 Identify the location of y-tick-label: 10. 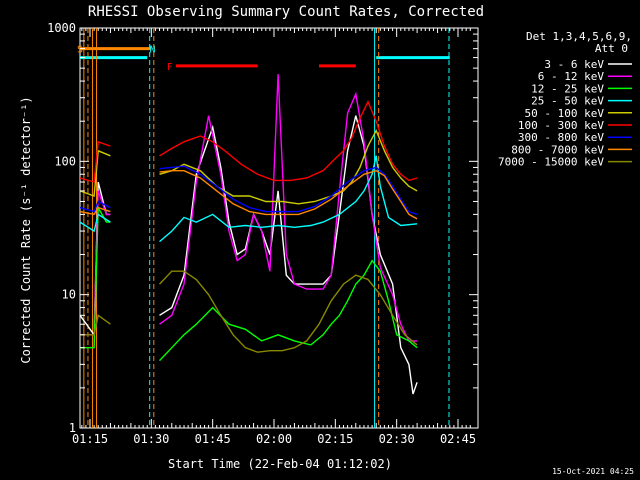
(69, 295).